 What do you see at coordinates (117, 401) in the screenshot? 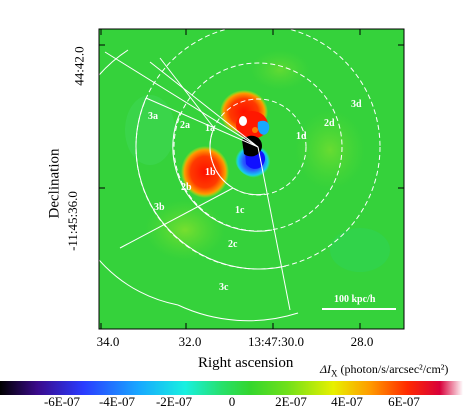
I see `colorbar-tick-1: -4E-07` at bounding box center [117, 401].